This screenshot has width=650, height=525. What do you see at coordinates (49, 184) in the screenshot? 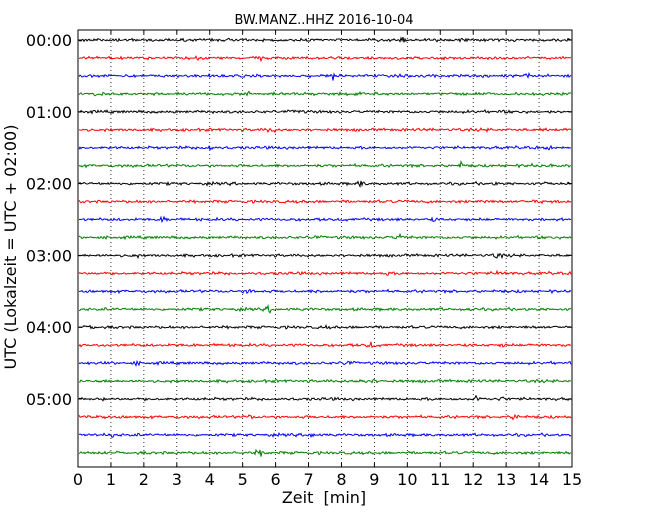
I see `y-tick-label: 02:00` at bounding box center [49, 184].